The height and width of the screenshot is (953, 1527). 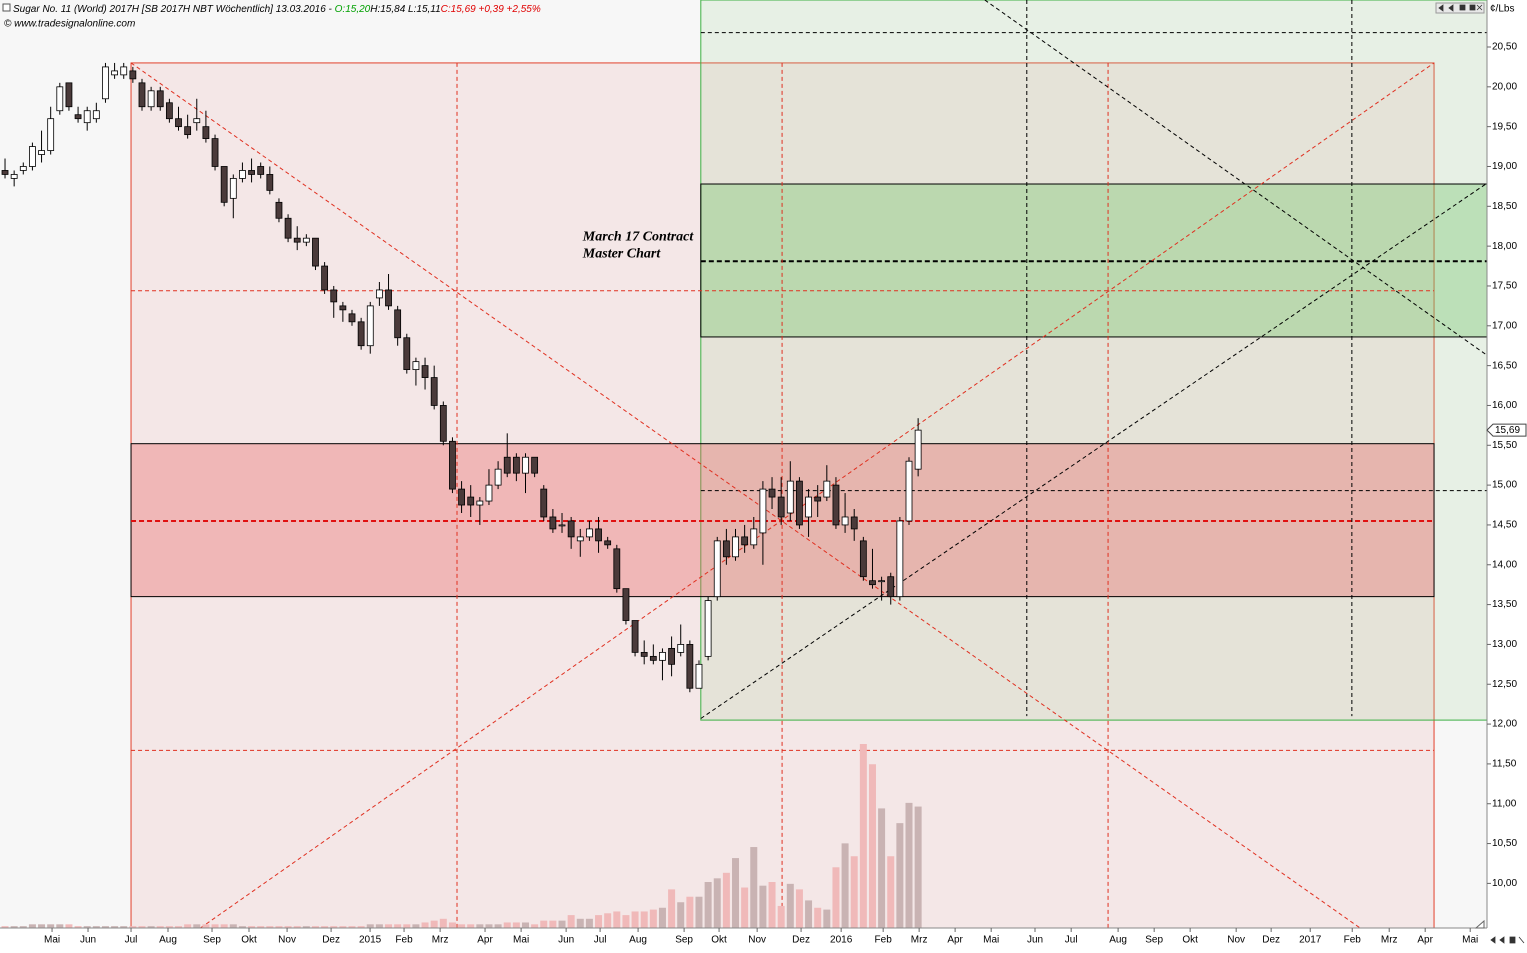 What do you see at coordinates (1504, 684) in the screenshot?
I see `y-tick-label: 12,50` at bounding box center [1504, 684].